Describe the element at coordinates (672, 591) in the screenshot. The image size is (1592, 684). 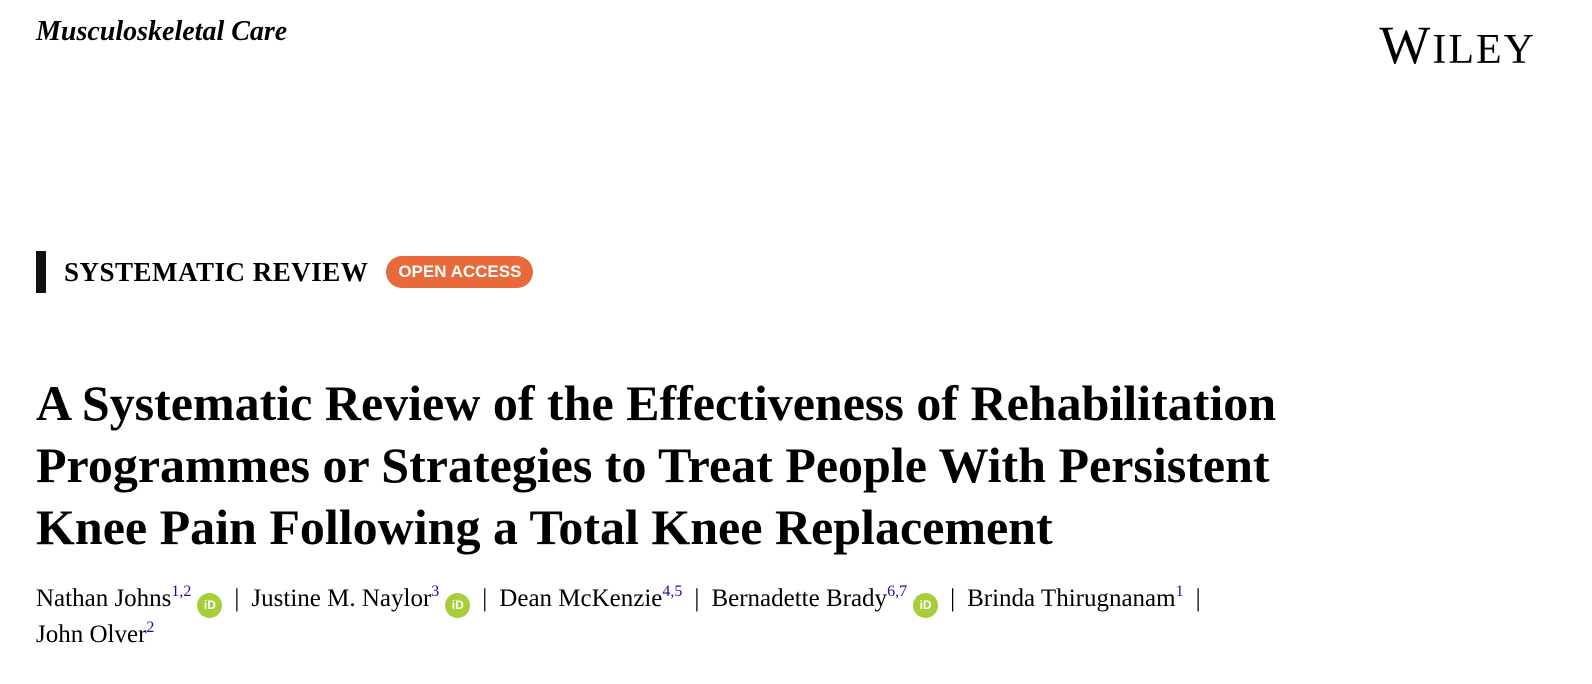
I see `affiliation-link: 4,5` at that location.